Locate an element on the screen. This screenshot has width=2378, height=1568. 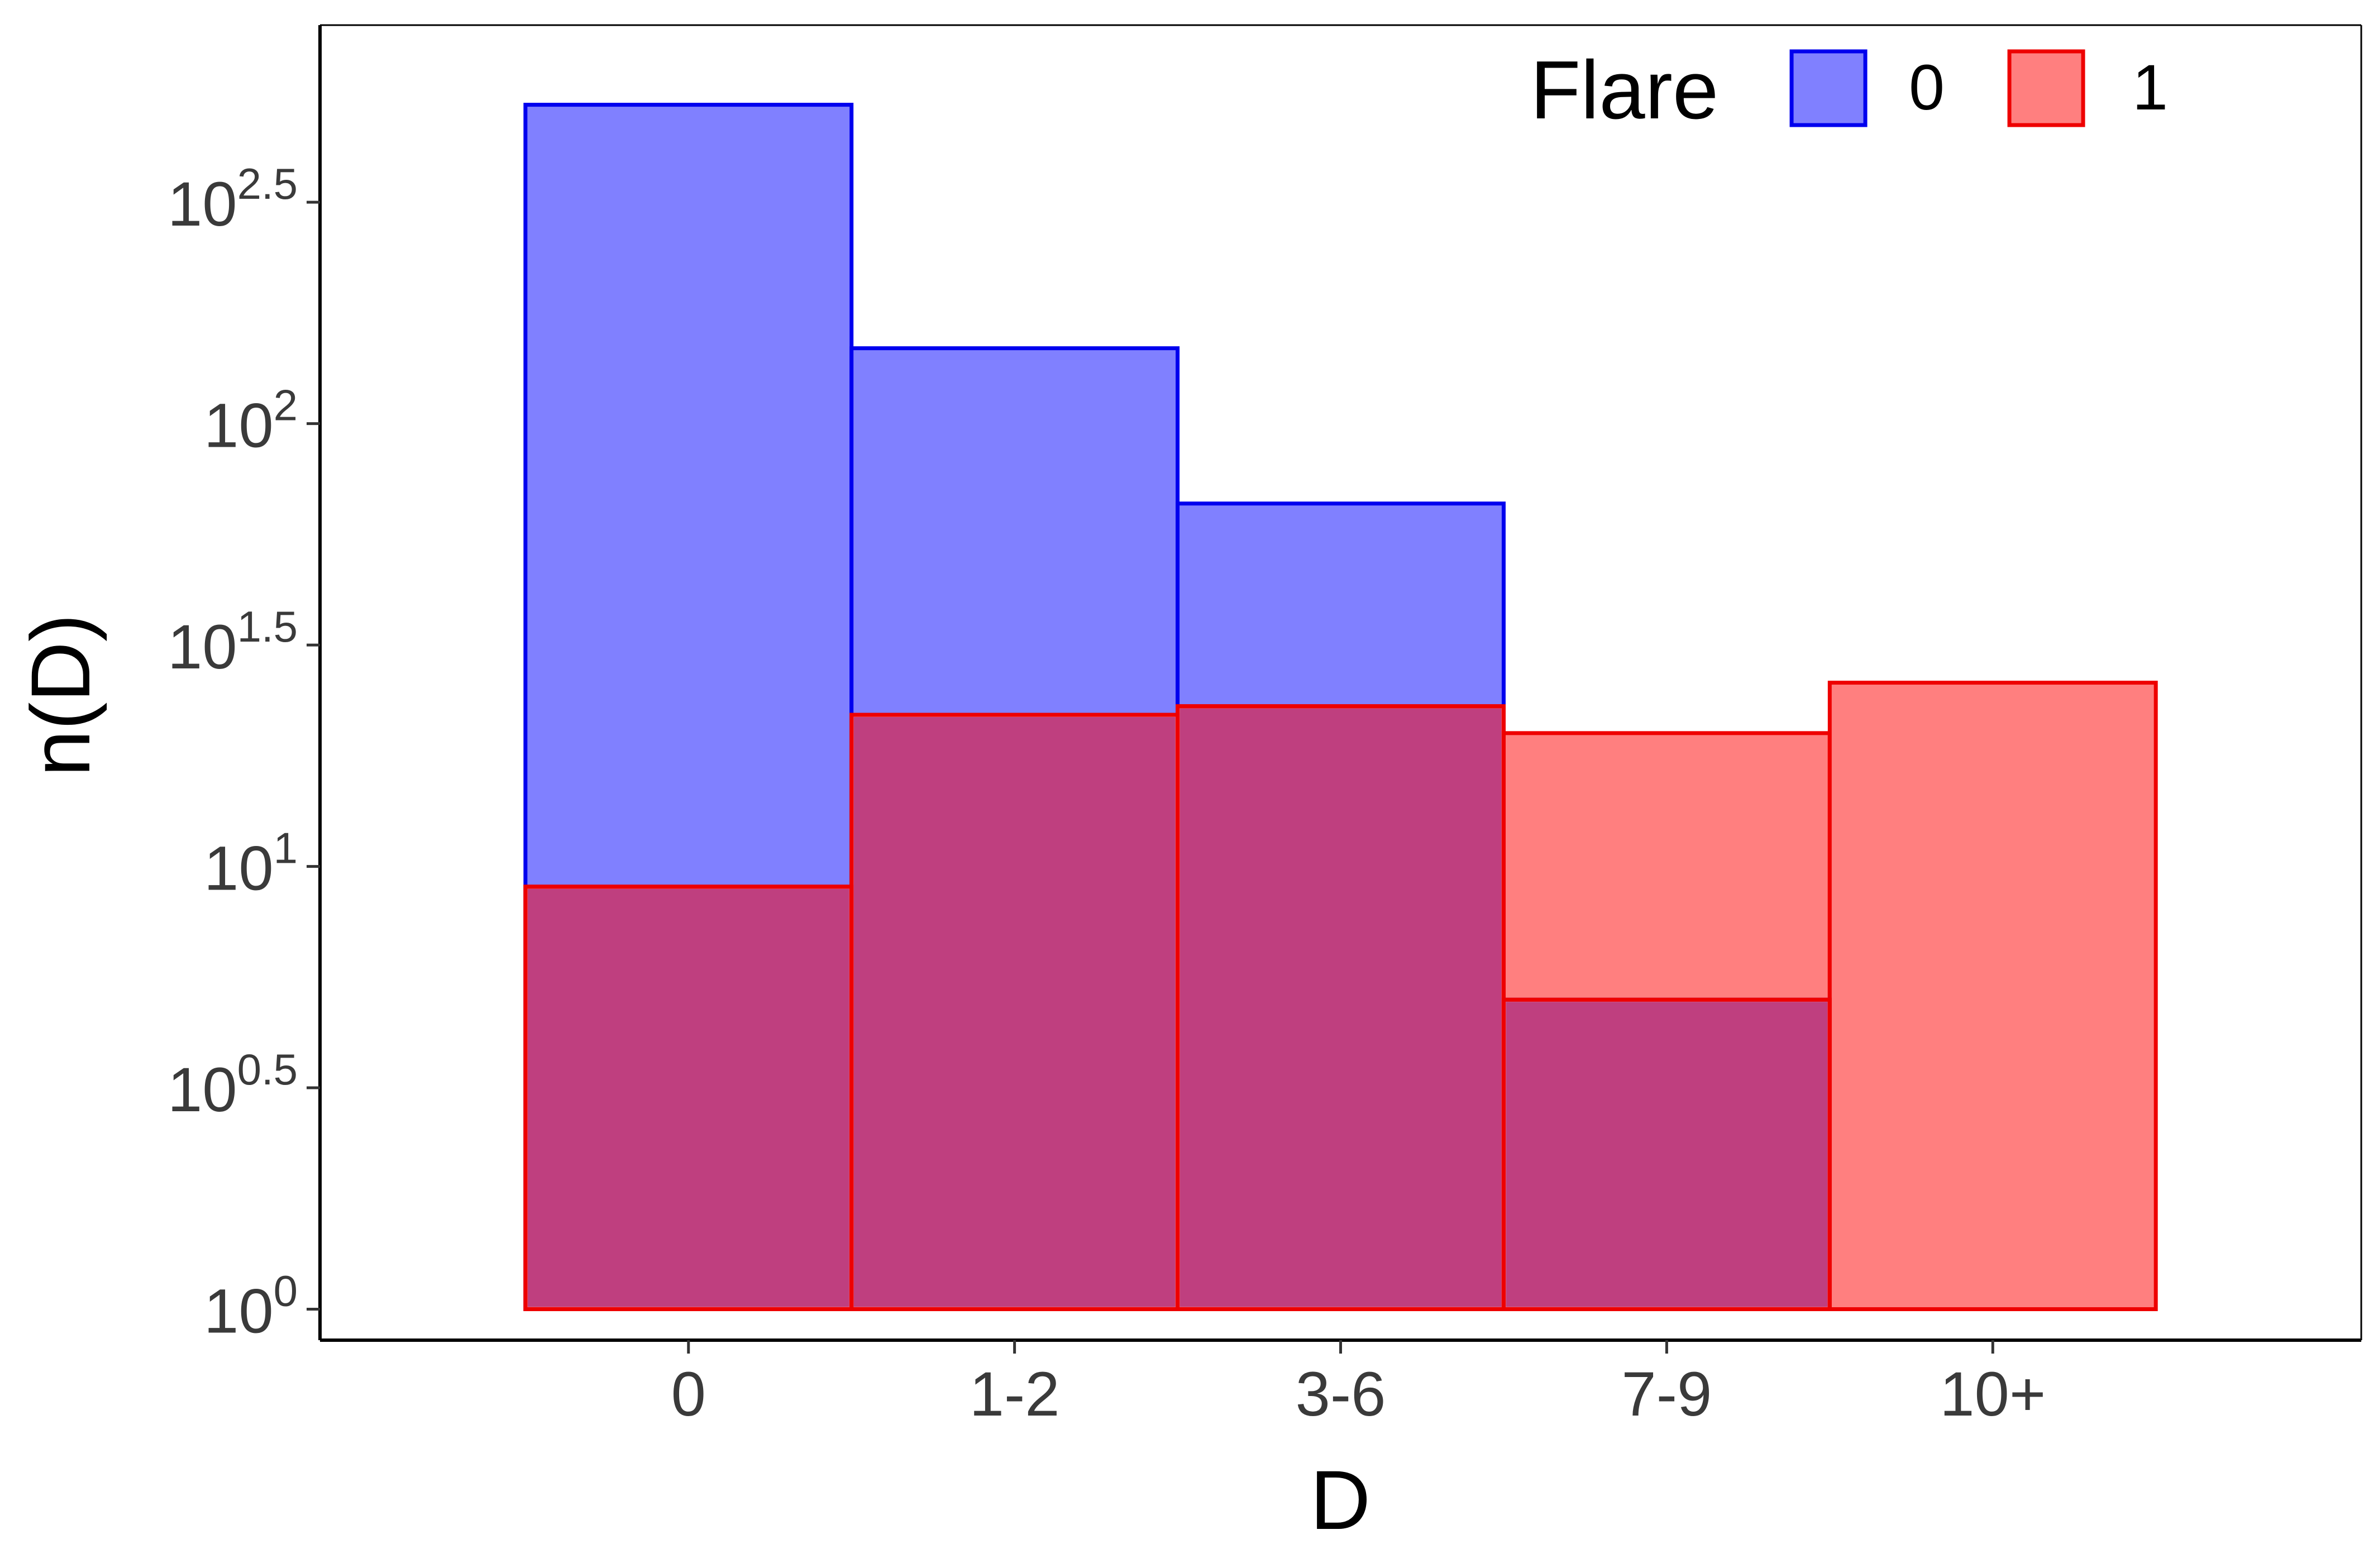
y-axis-title: n(D) is located at coordinates (60, 695).